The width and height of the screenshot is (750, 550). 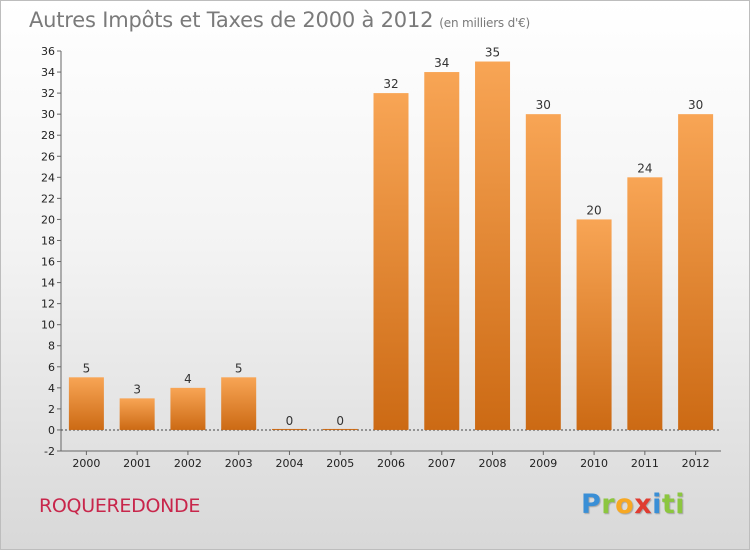 I want to click on x-tick-label: 2003, so click(x=239, y=463).